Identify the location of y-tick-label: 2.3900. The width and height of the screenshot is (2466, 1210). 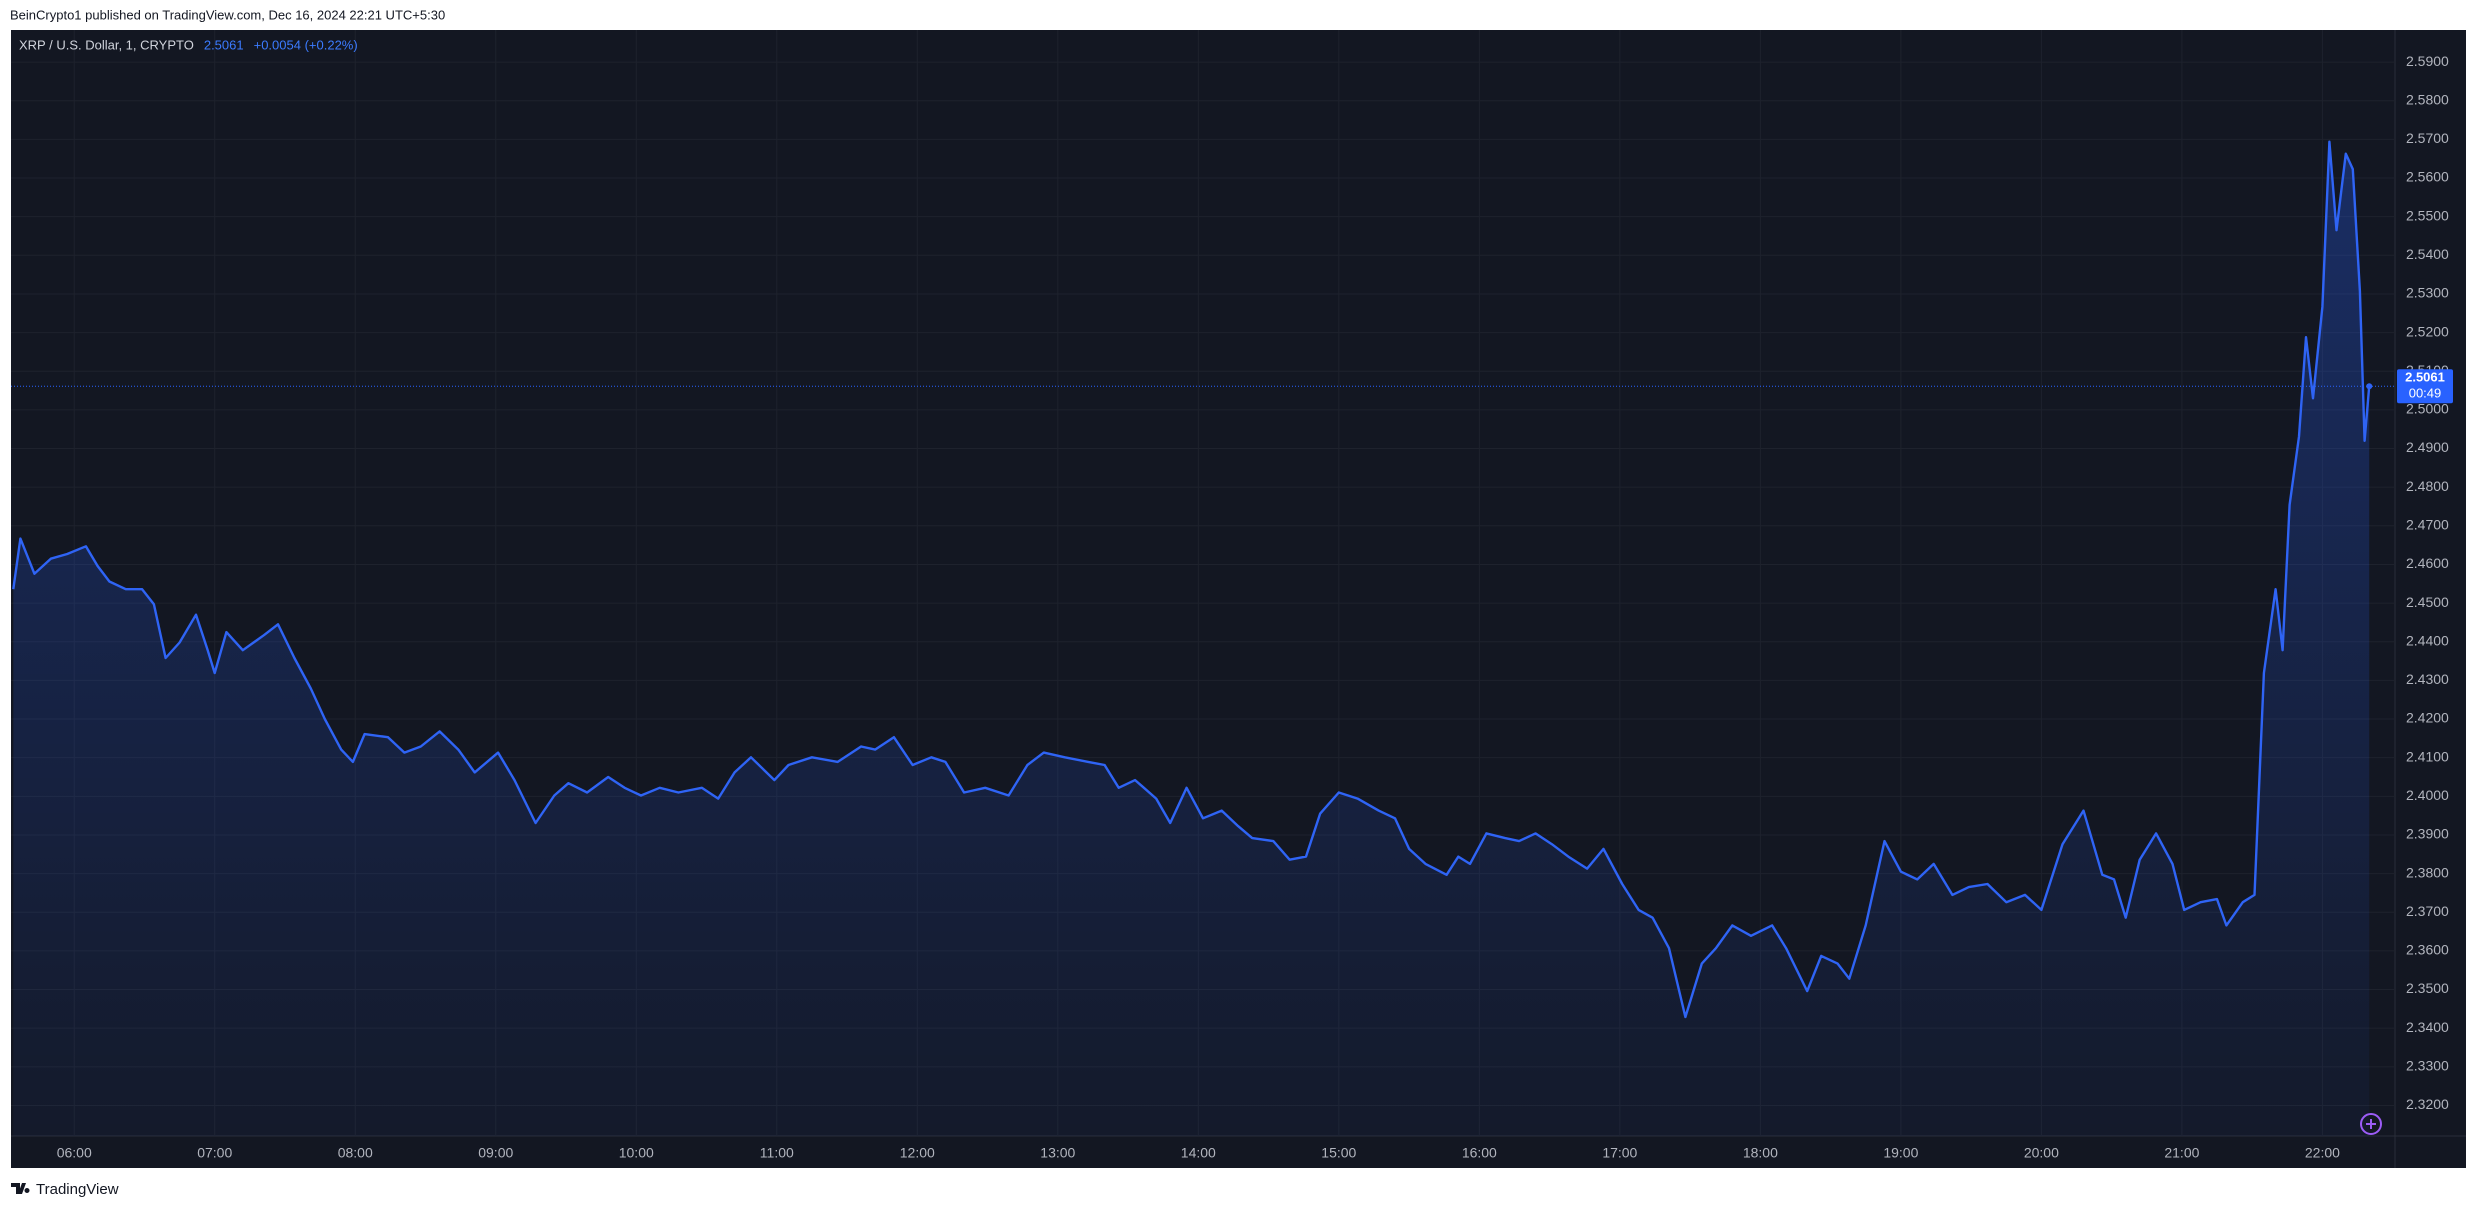
(2427, 834).